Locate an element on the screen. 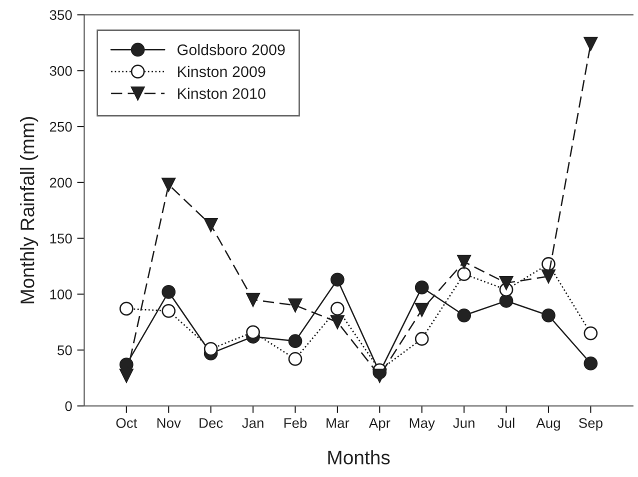  x-tick-label: Dec is located at coordinates (211, 423).